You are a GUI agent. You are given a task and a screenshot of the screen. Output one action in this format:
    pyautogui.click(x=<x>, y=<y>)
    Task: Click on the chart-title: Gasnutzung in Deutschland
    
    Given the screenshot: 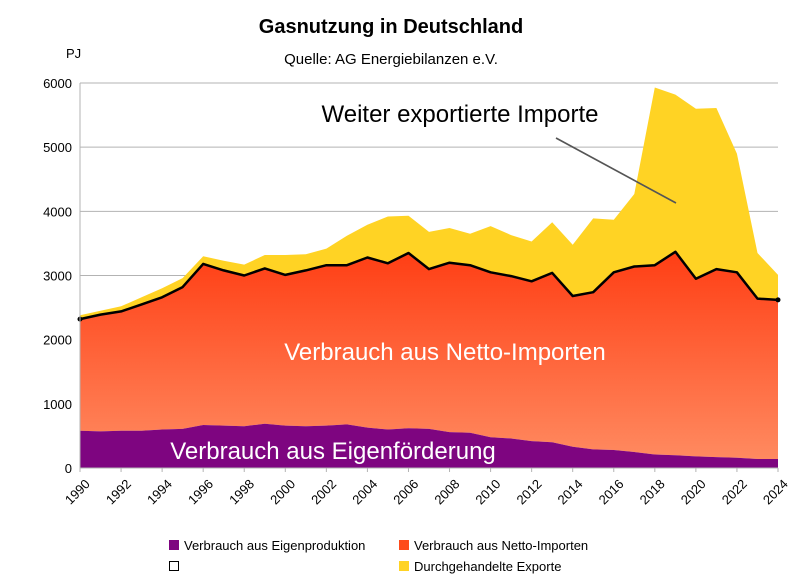 What is the action you would take?
    pyautogui.click(x=391, y=27)
    